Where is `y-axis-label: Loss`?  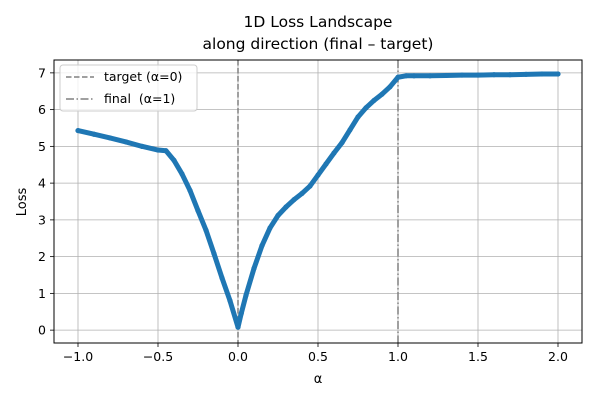 y-axis-label: Loss is located at coordinates (22, 202).